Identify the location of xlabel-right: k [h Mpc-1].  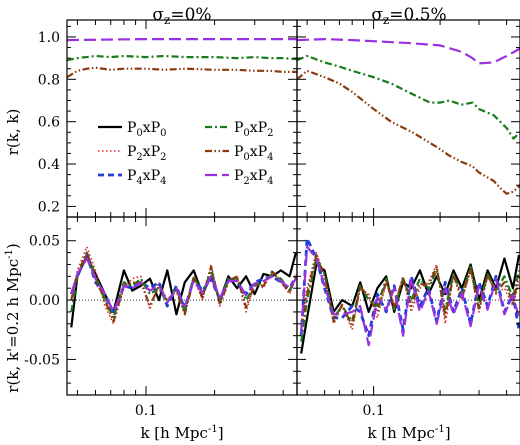
(408, 433).